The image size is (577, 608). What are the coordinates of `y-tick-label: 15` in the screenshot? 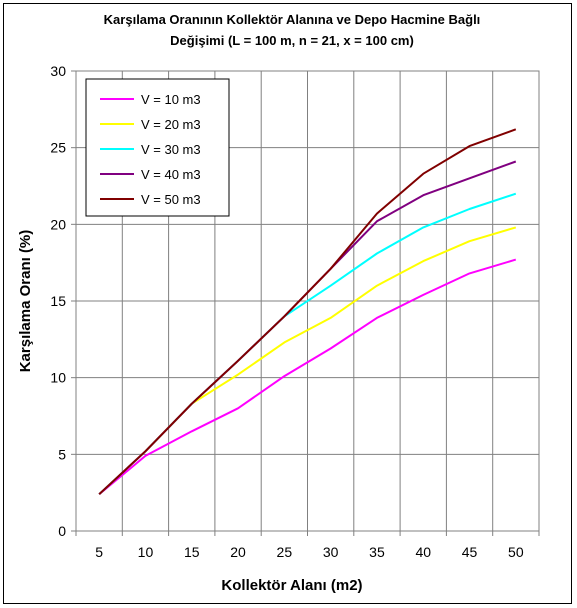 It's located at (58, 301).